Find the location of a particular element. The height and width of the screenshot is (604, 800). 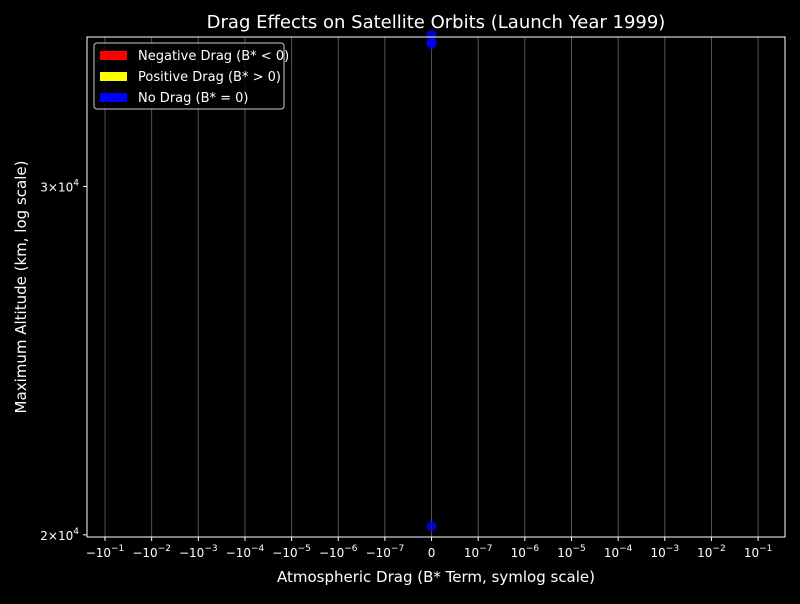

legend-swatch-positive is located at coordinates (113, 76).